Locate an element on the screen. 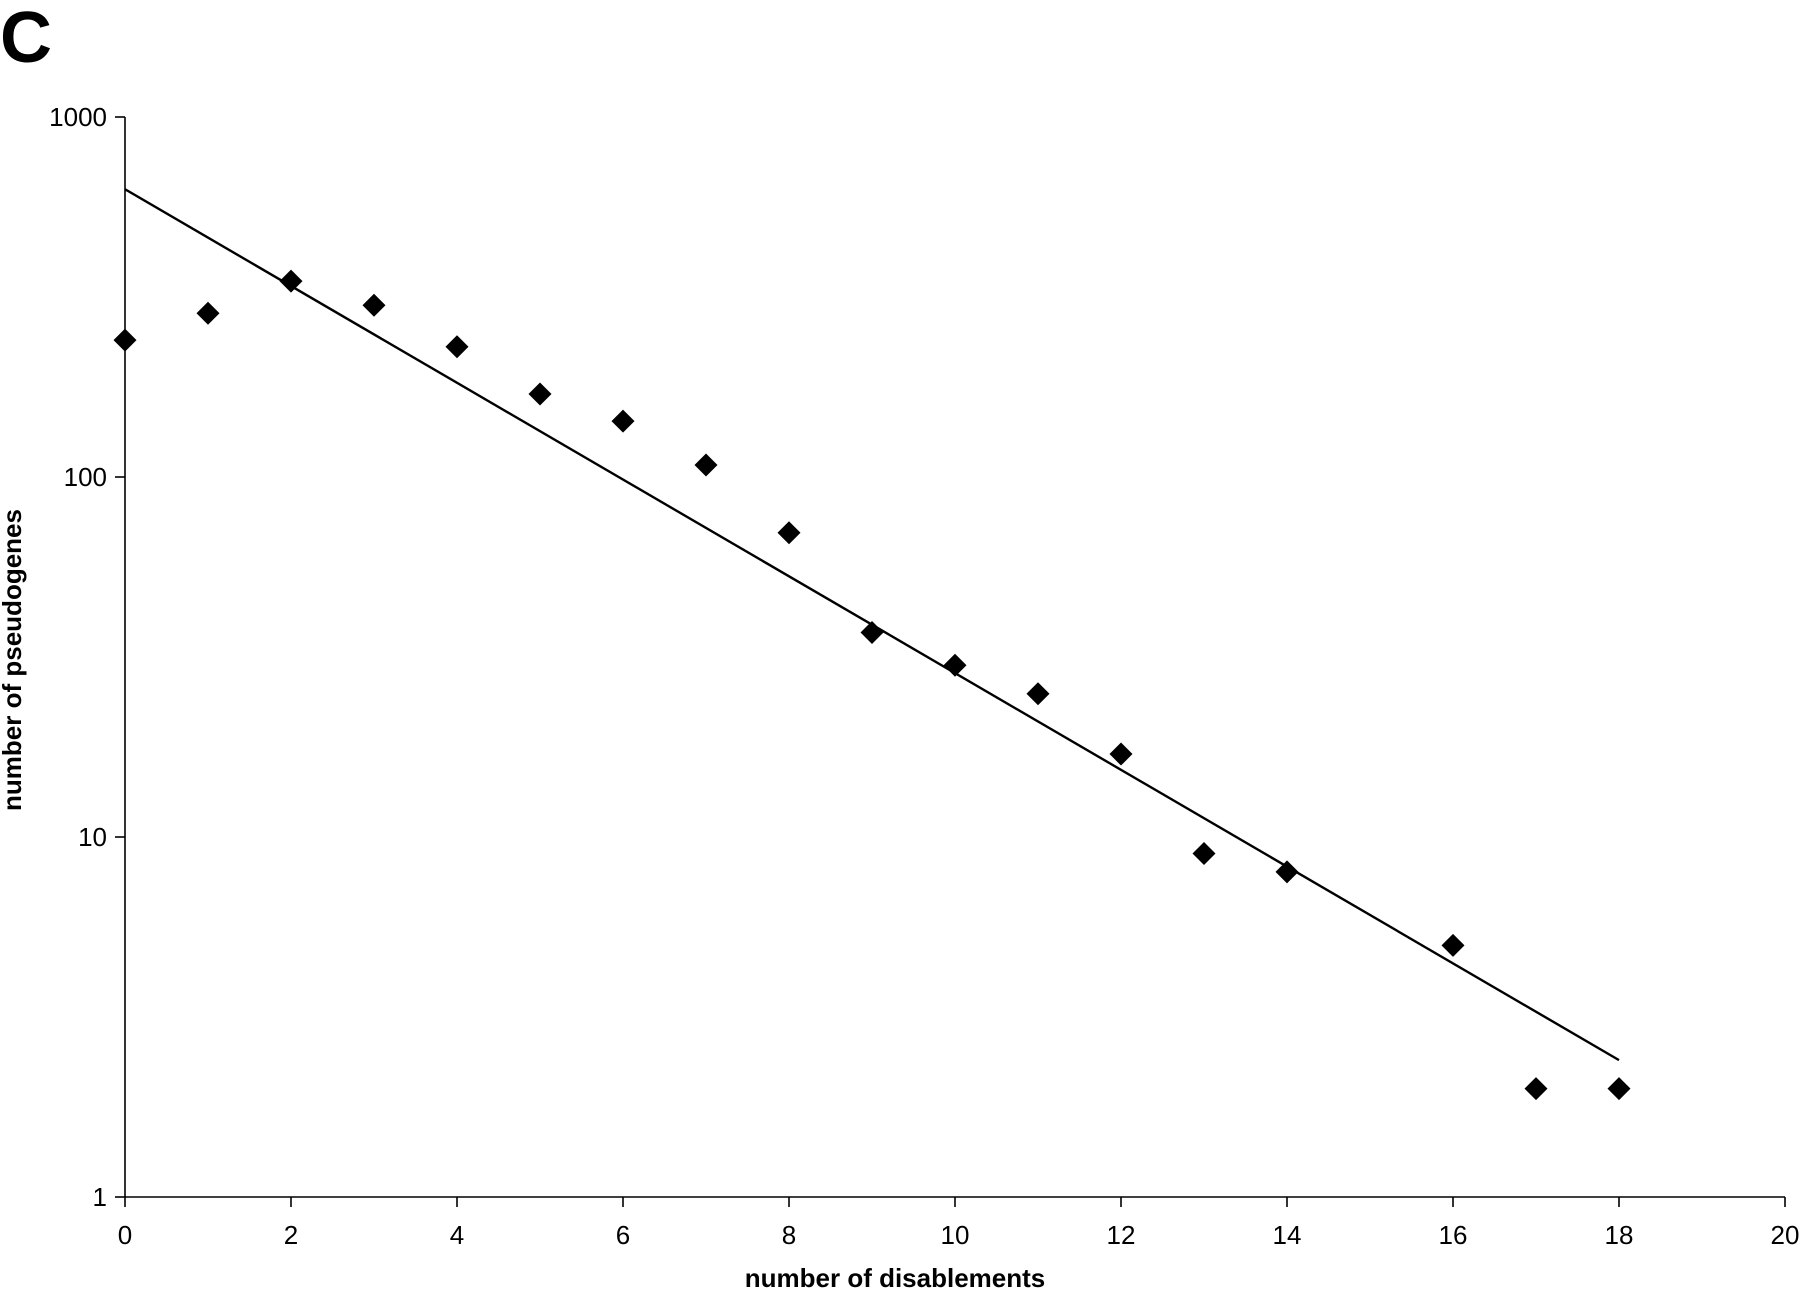 This screenshot has width=1800, height=1295. y-tick-label: 1 is located at coordinates (100, 1197).